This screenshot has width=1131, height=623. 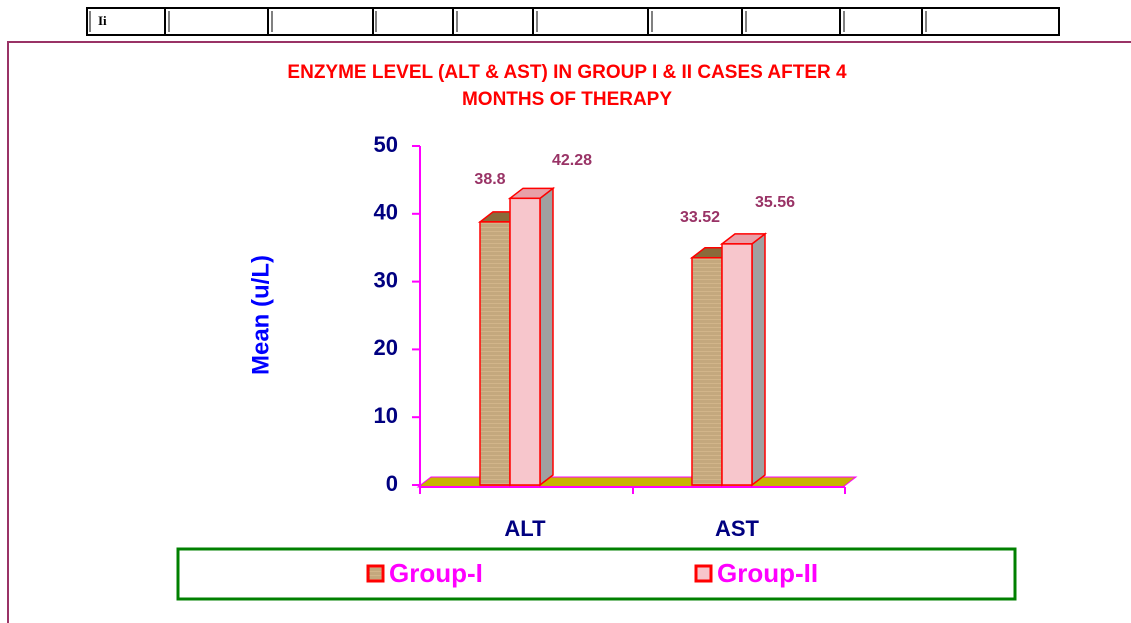 What do you see at coordinates (737, 528) in the screenshot?
I see `x-tick-label: AST` at bounding box center [737, 528].